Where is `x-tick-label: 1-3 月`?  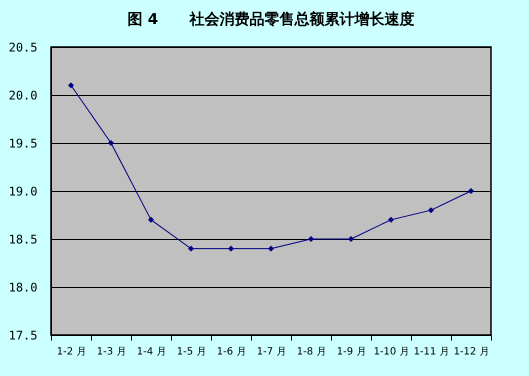 x-tick-label: 1-3 月 is located at coordinates (111, 352).